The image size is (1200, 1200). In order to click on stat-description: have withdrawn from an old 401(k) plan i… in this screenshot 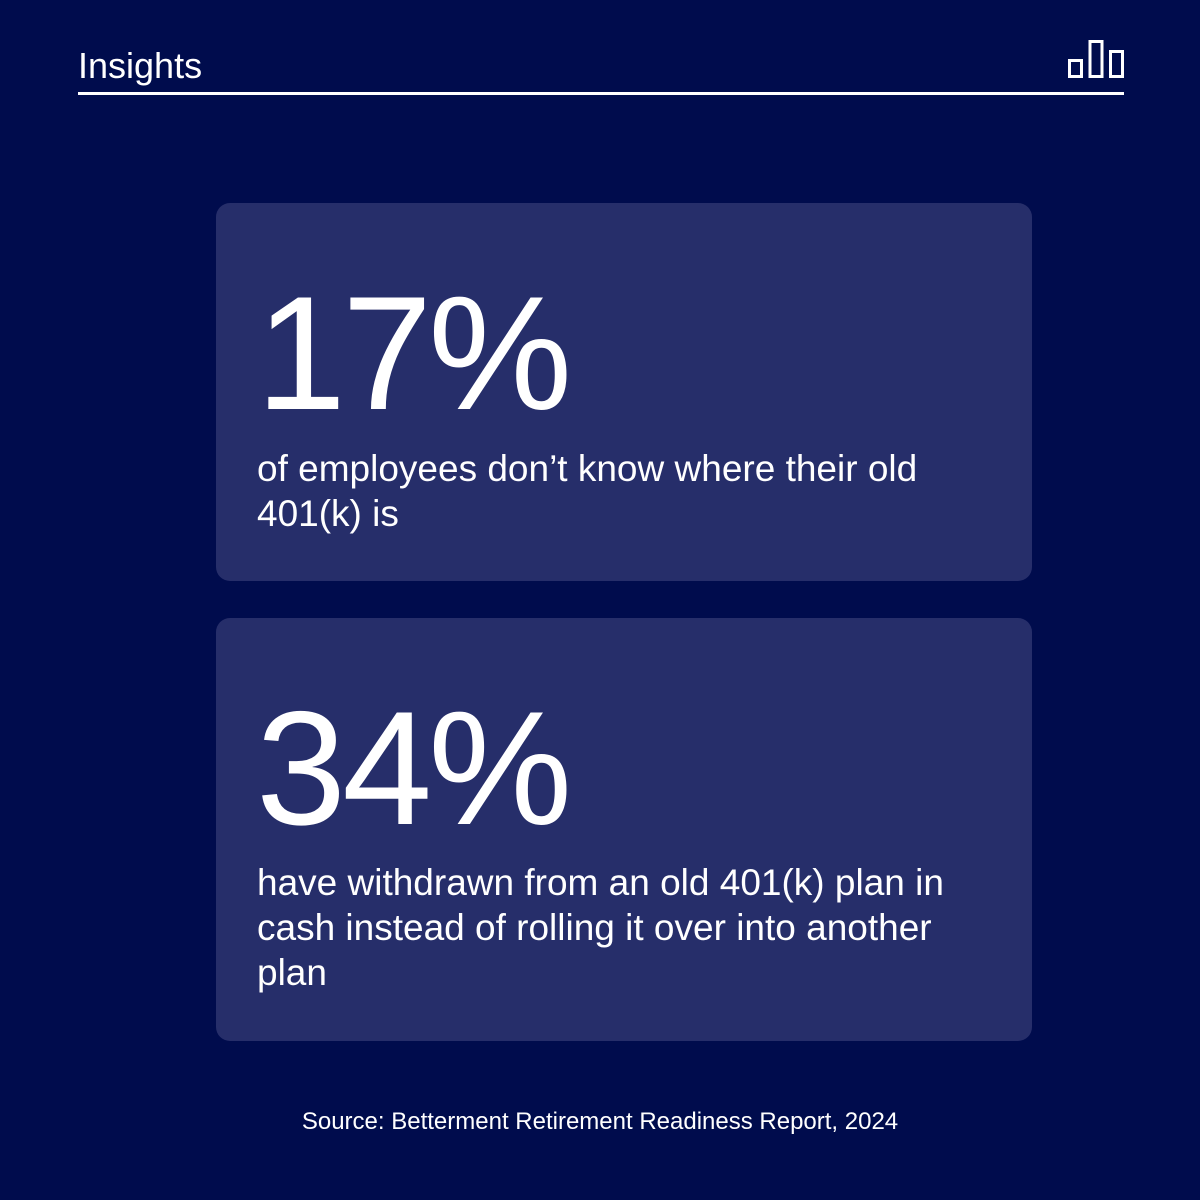, I will do `click(600, 927)`.